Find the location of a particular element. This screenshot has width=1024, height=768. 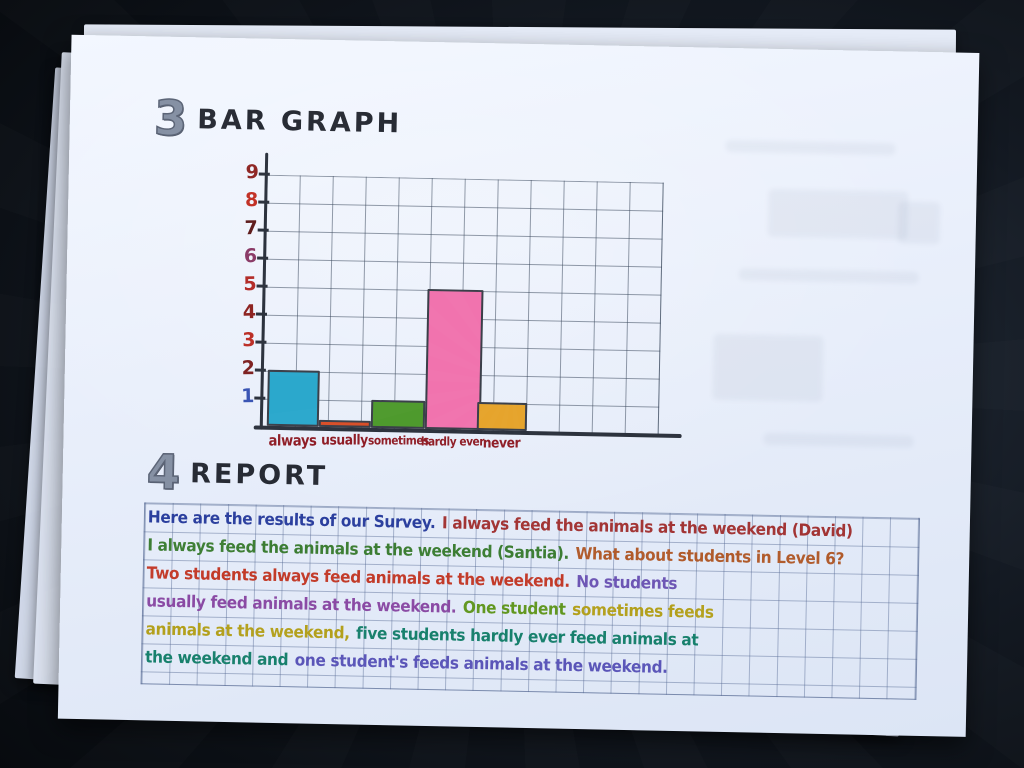

report-text-segment: What about students in Level 6? is located at coordinates (710, 556).